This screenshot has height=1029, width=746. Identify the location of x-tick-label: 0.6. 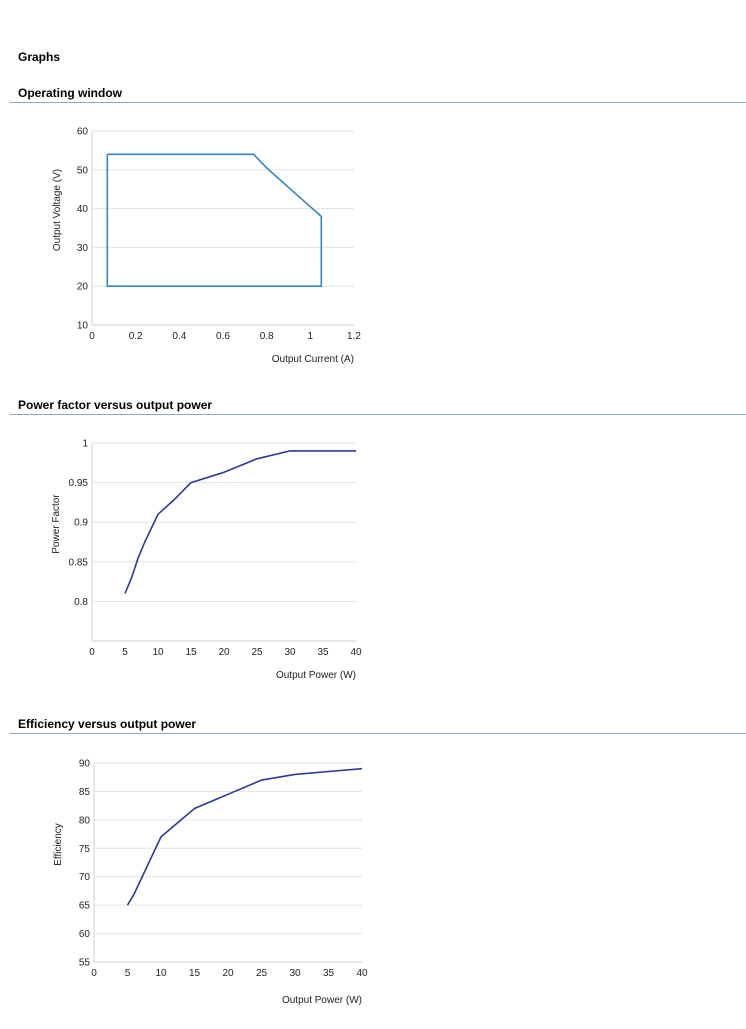
(223, 336).